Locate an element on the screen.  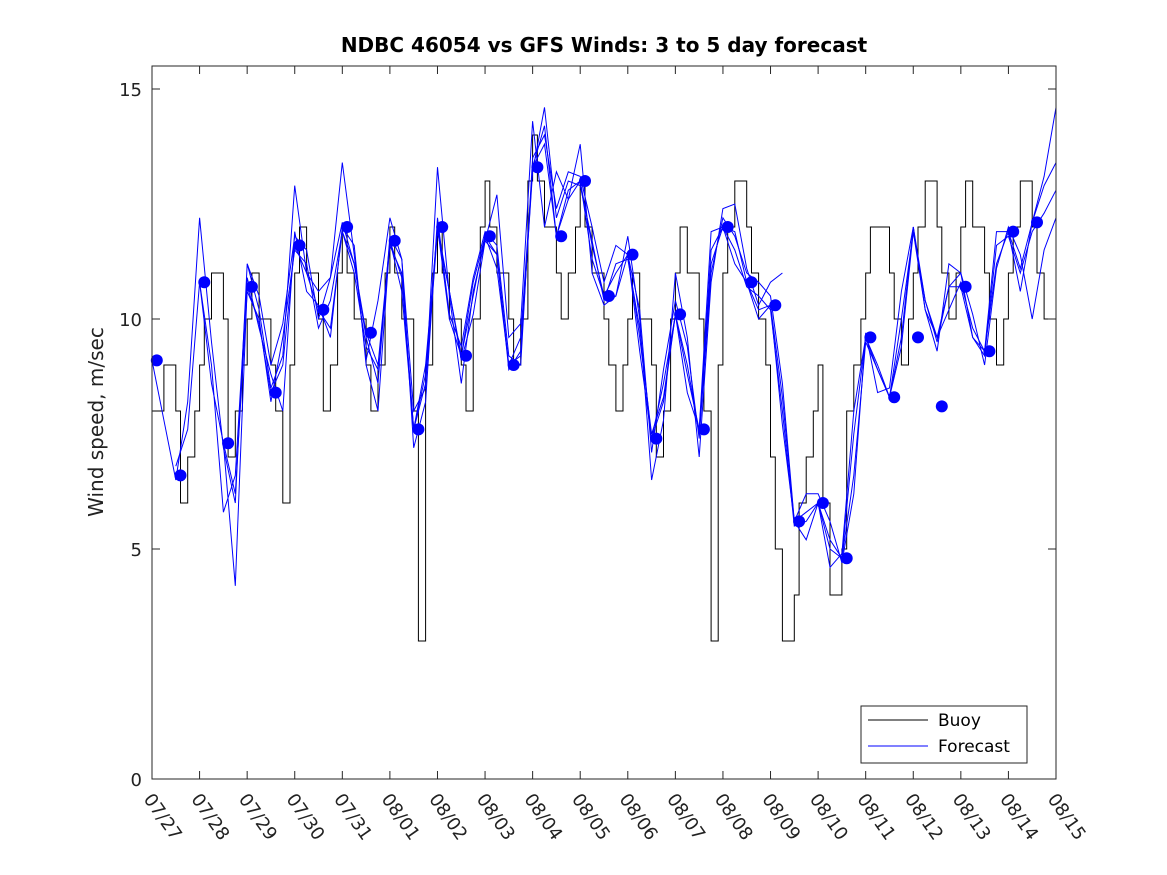
x-tick-label: 08/12 is located at coordinates (923, 817).